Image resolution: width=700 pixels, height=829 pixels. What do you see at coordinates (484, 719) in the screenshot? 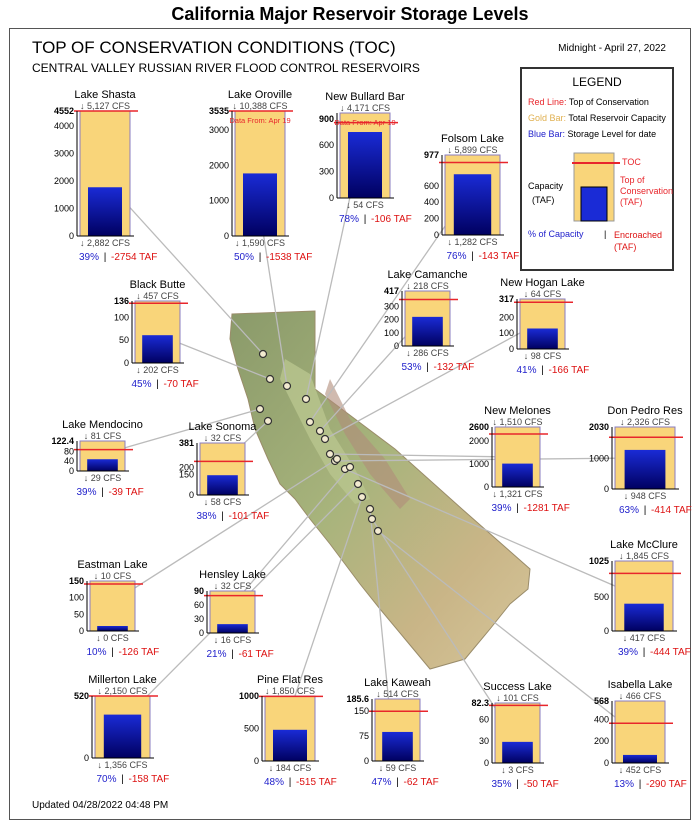
I see `success-lake-tick-label: 60` at bounding box center [484, 719].